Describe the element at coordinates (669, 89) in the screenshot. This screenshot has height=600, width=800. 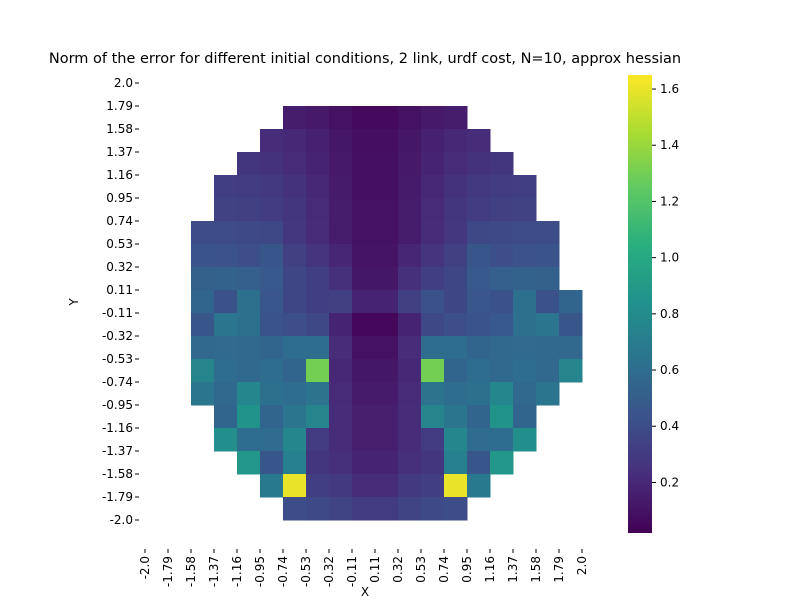
I see `colorbar-tick-label: 1.6` at that location.